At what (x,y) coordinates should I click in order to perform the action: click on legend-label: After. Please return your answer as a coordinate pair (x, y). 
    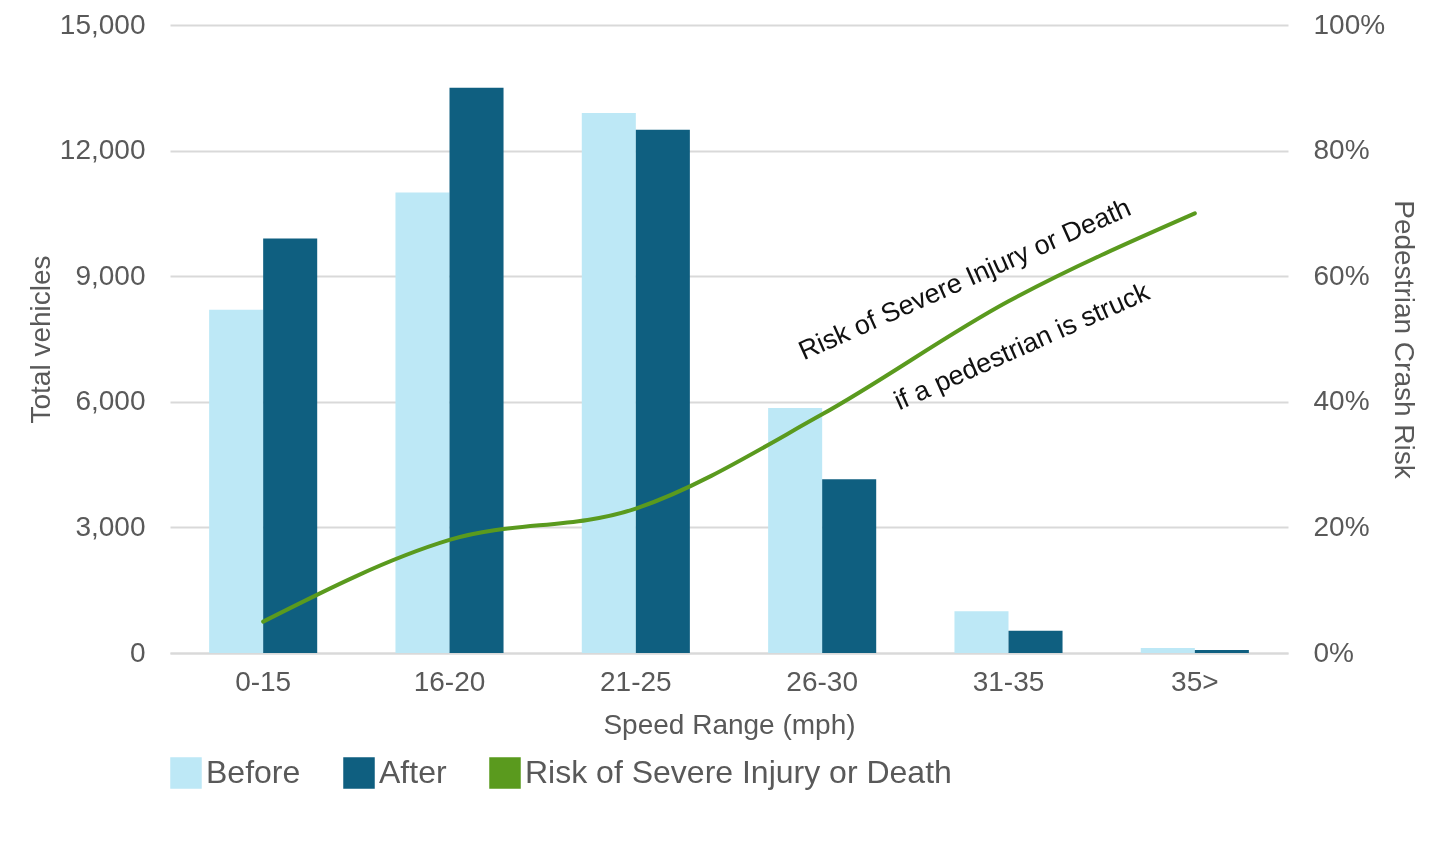
    Looking at the image, I should click on (413, 772).